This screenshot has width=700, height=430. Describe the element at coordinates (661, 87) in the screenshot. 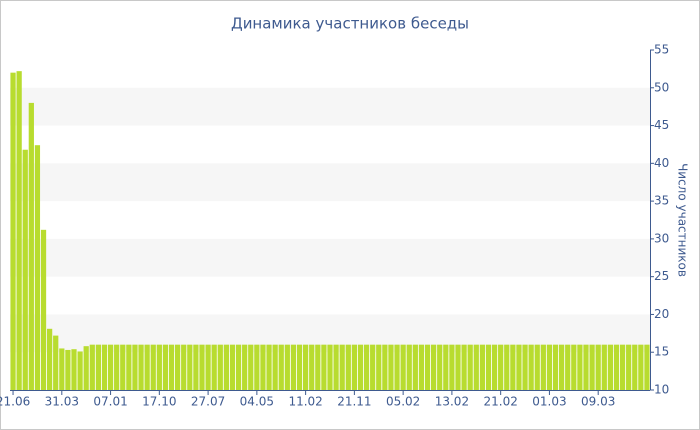

I see `y-tick-label: 50` at that location.